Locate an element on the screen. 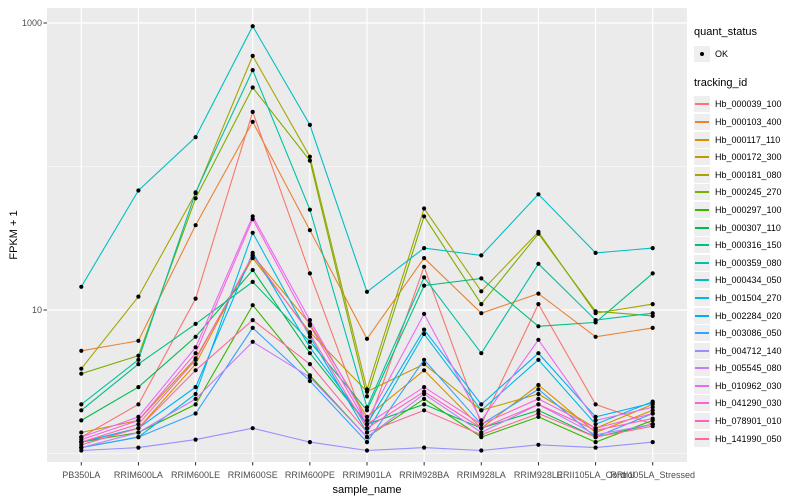 The width and height of the screenshot is (800, 500). legend-item-Hb_003086_050: Hb_003086_050 is located at coordinates (746, 333).